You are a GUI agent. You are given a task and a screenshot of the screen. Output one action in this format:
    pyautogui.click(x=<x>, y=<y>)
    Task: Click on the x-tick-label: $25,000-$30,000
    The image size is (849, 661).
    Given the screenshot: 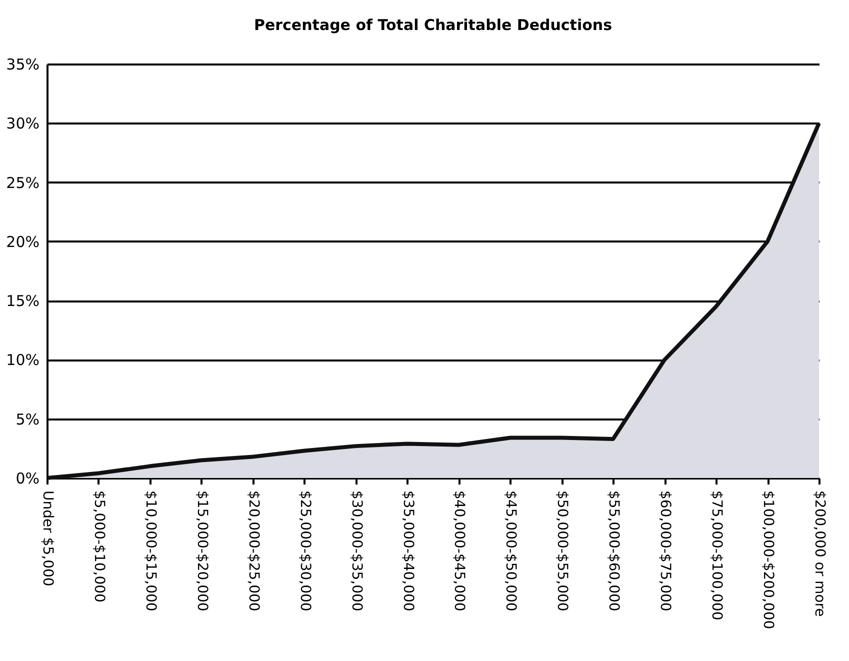 What is the action you would take?
    pyautogui.click(x=304, y=551)
    